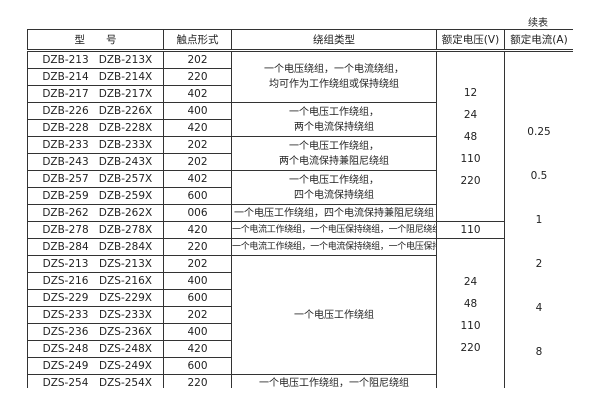  I want to click on table-row: DZB-214 DZB-214X 220, so click(300, 77).